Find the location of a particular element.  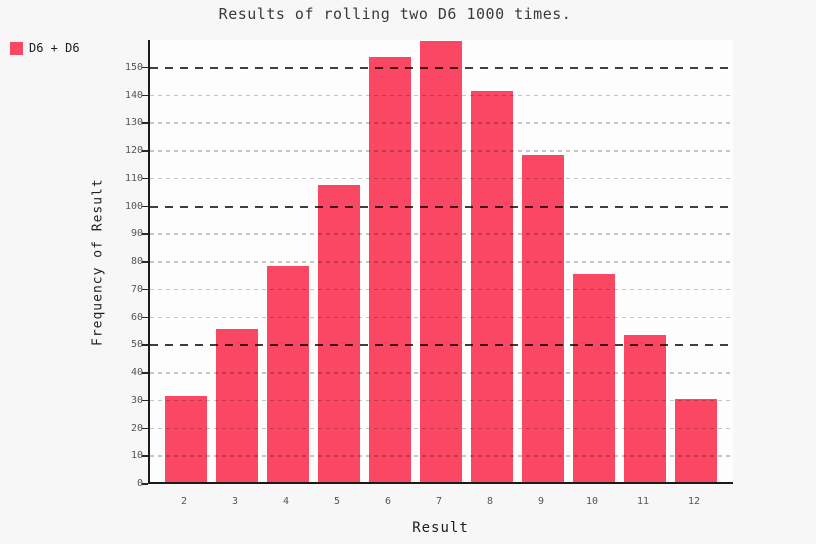

y-tick-label-50: 50 is located at coordinates (136, 345).